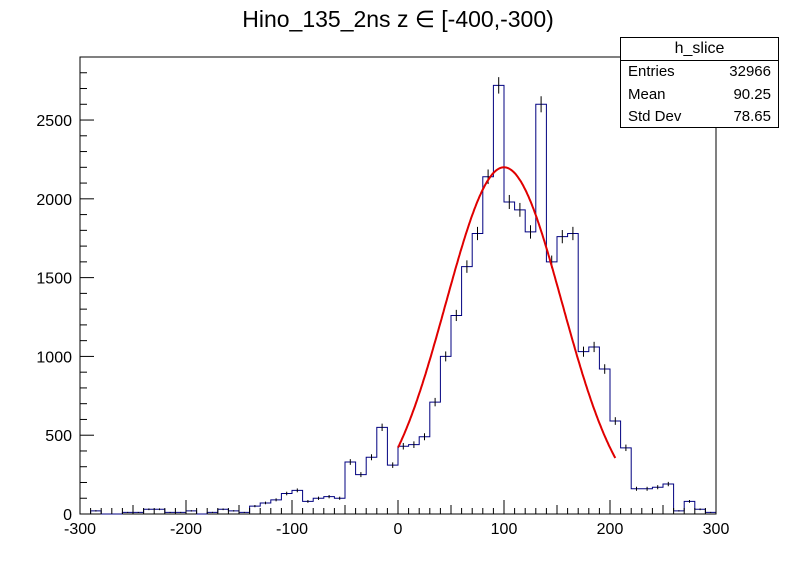  I want to click on y-tick-label: 500, so click(58, 436).